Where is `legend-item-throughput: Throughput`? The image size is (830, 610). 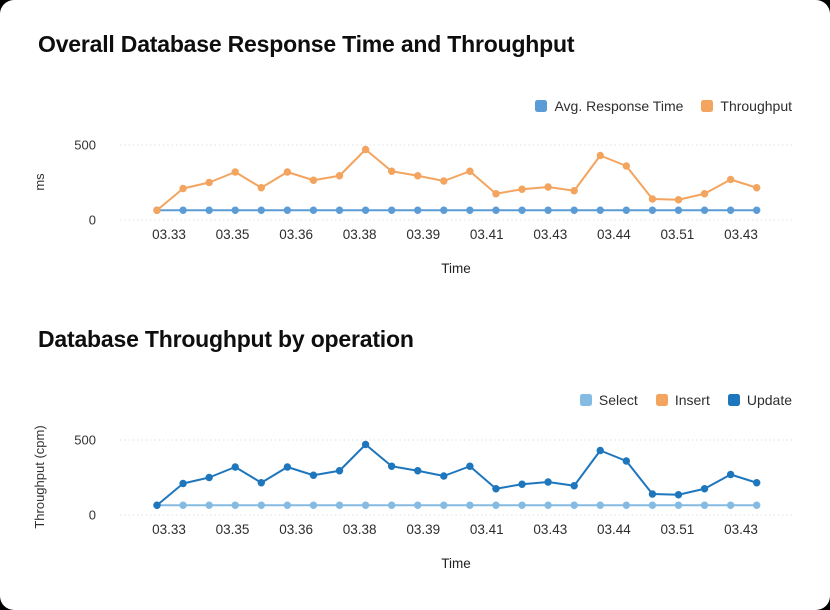
legend-item-throughput: Throughput is located at coordinates (746, 106).